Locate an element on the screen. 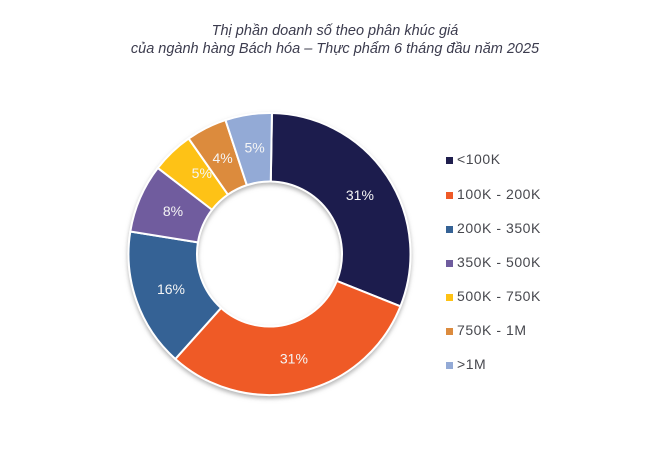 Image resolution: width=660 pixels, height=449 pixels. svg-text: 4% is located at coordinates (222, 158).